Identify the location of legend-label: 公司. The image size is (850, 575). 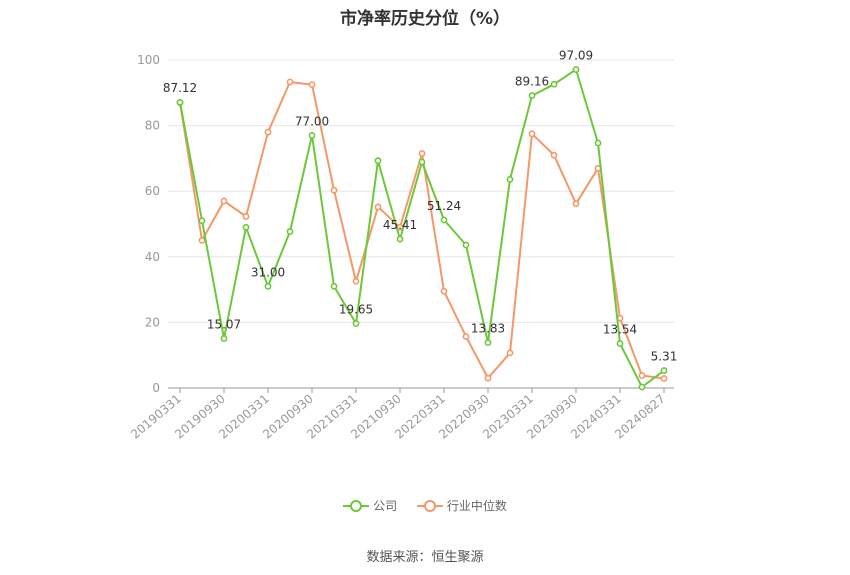
(385, 506).